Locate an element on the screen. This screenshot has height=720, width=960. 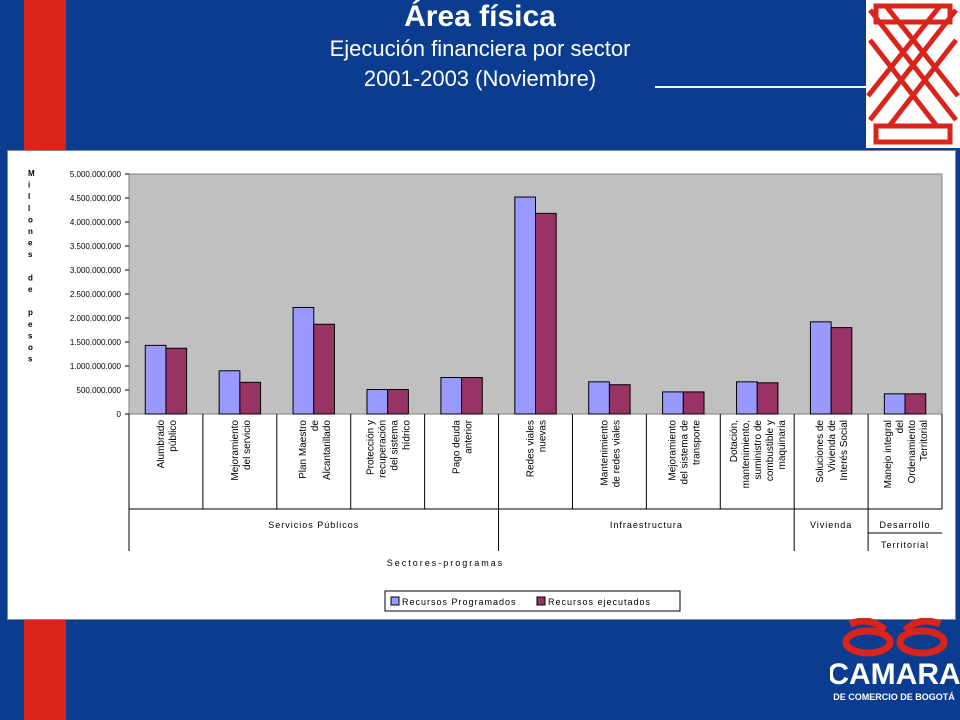
category-label: Protección y is located at coordinates (371, 447).